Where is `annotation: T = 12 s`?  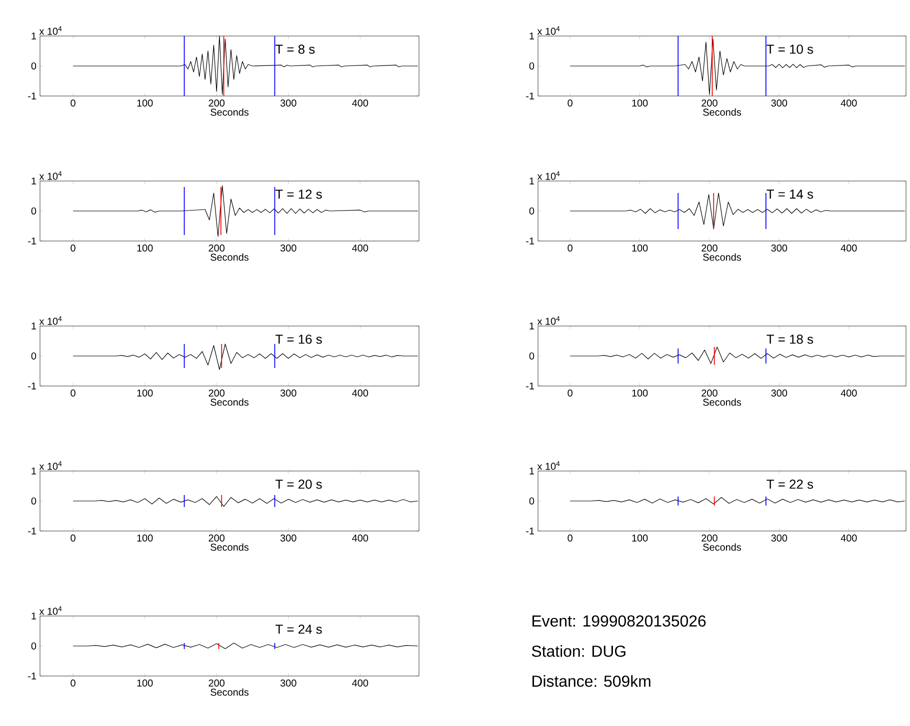 annotation: T = 12 s is located at coordinates (298, 194).